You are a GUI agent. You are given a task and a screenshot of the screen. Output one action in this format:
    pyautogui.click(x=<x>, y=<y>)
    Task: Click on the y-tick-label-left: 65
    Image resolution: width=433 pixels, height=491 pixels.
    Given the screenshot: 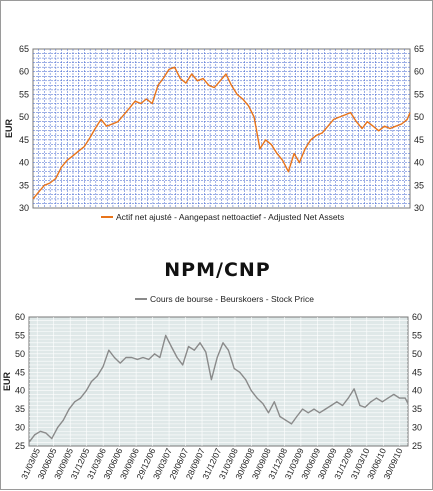 What is the action you would take?
    pyautogui.click(x=24, y=49)
    